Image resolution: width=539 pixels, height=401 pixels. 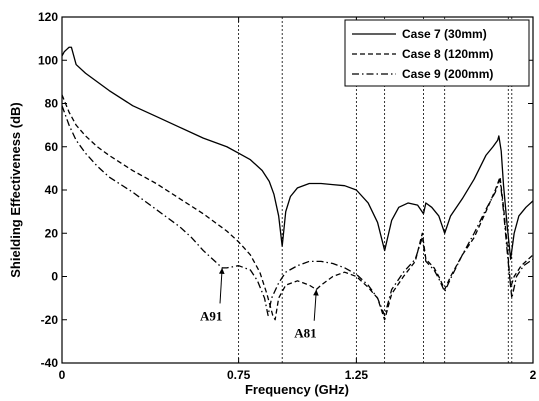 What do you see at coordinates (444, 34) in the screenshot?
I see `legend-label-1: Case 7 (30mm)` at bounding box center [444, 34].